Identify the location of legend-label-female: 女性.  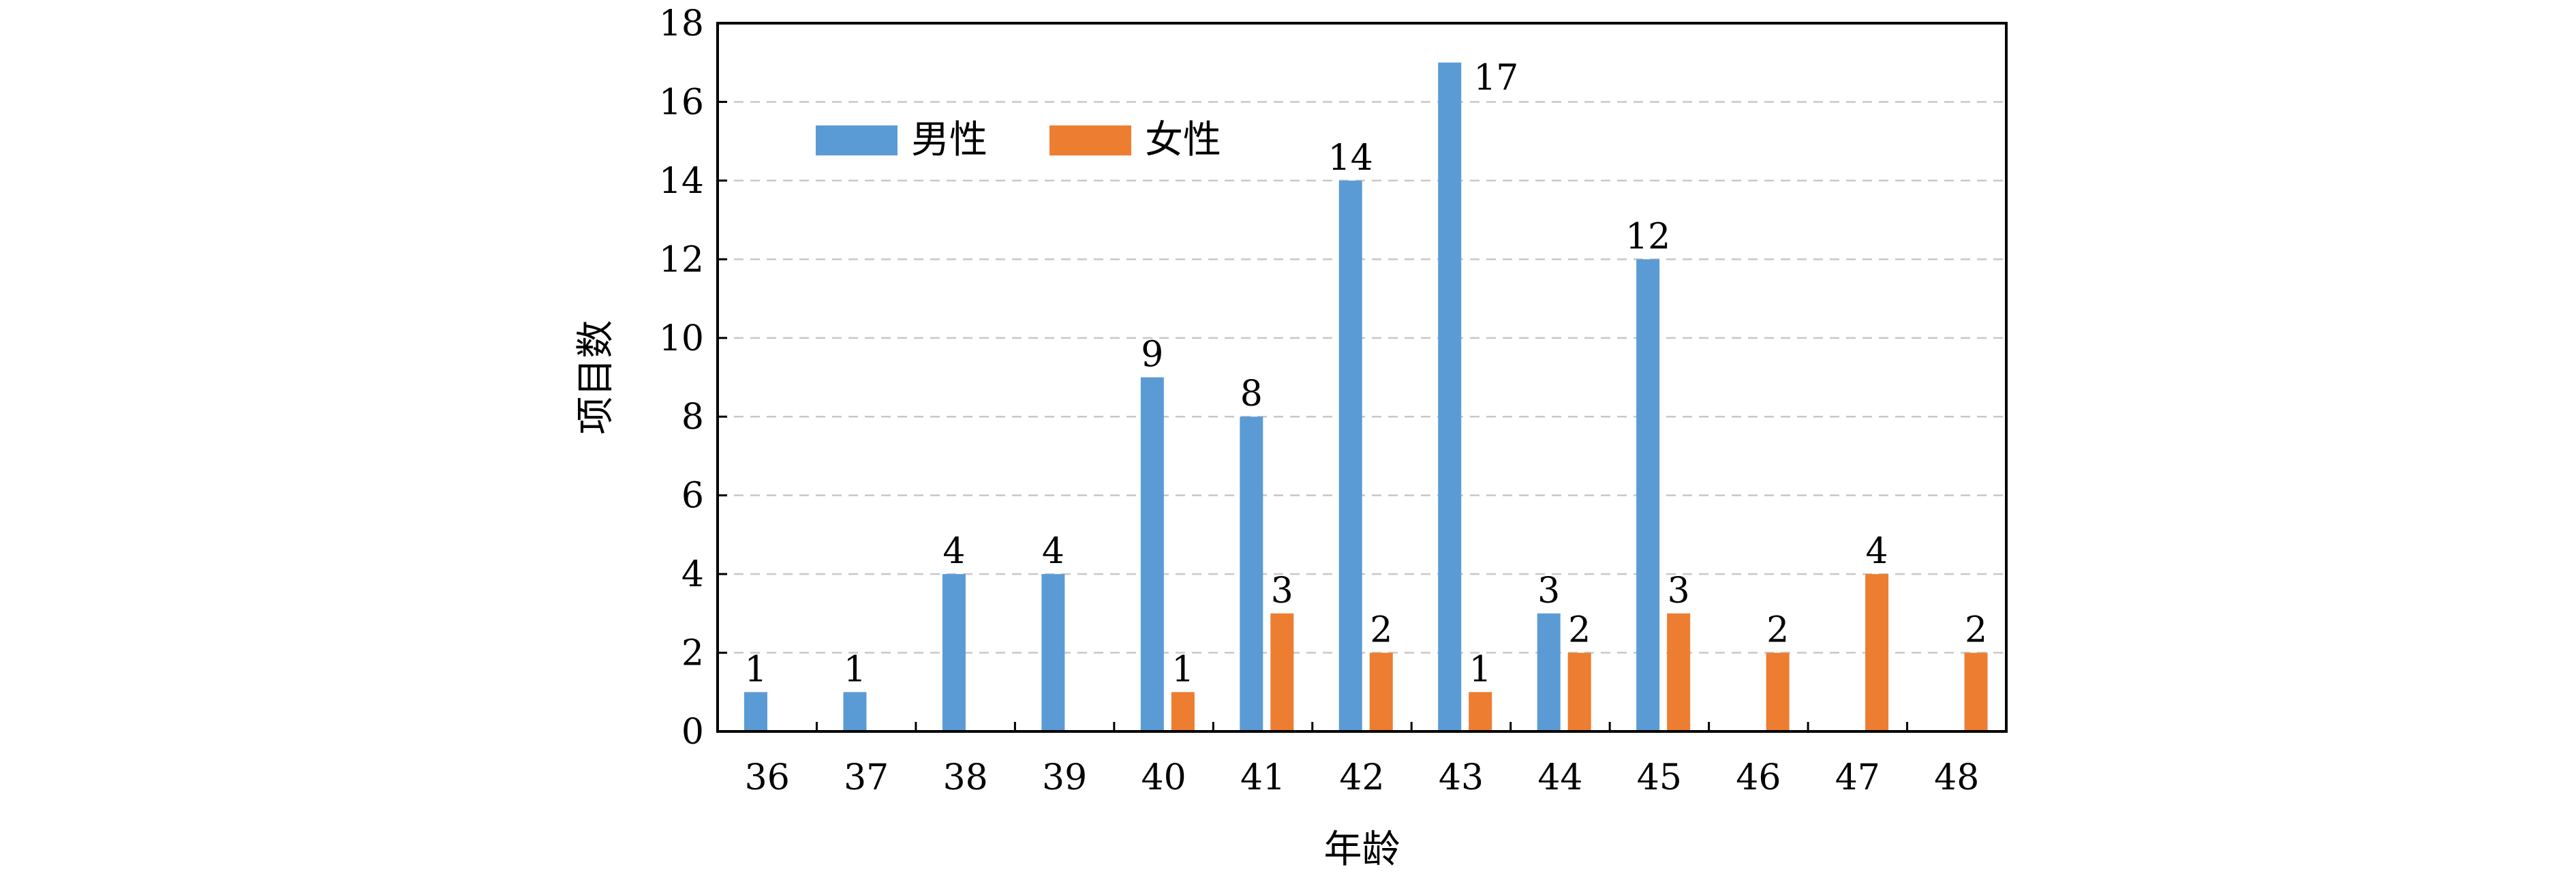
(1183, 140).